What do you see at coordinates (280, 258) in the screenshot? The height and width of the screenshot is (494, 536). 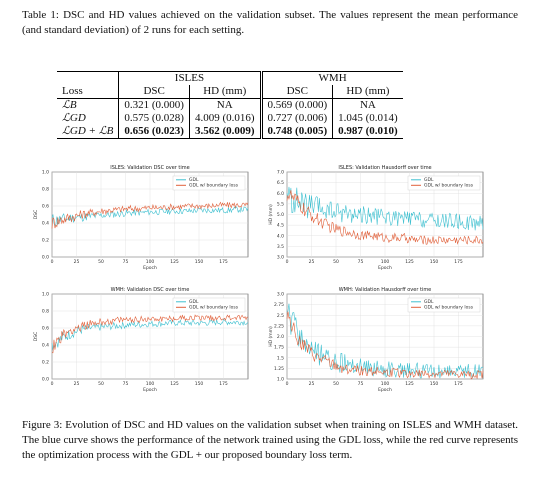 I see `y-tick-label: 3.0` at bounding box center [280, 258].